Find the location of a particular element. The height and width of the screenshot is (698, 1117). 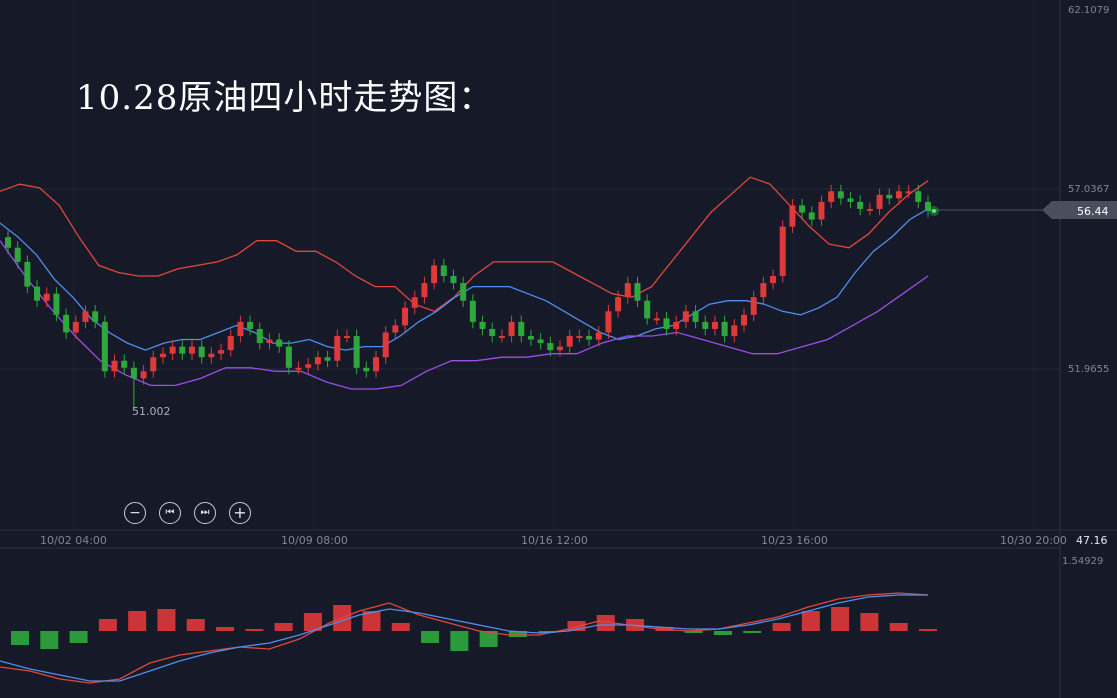

plus-icon: + is located at coordinates (240, 512).